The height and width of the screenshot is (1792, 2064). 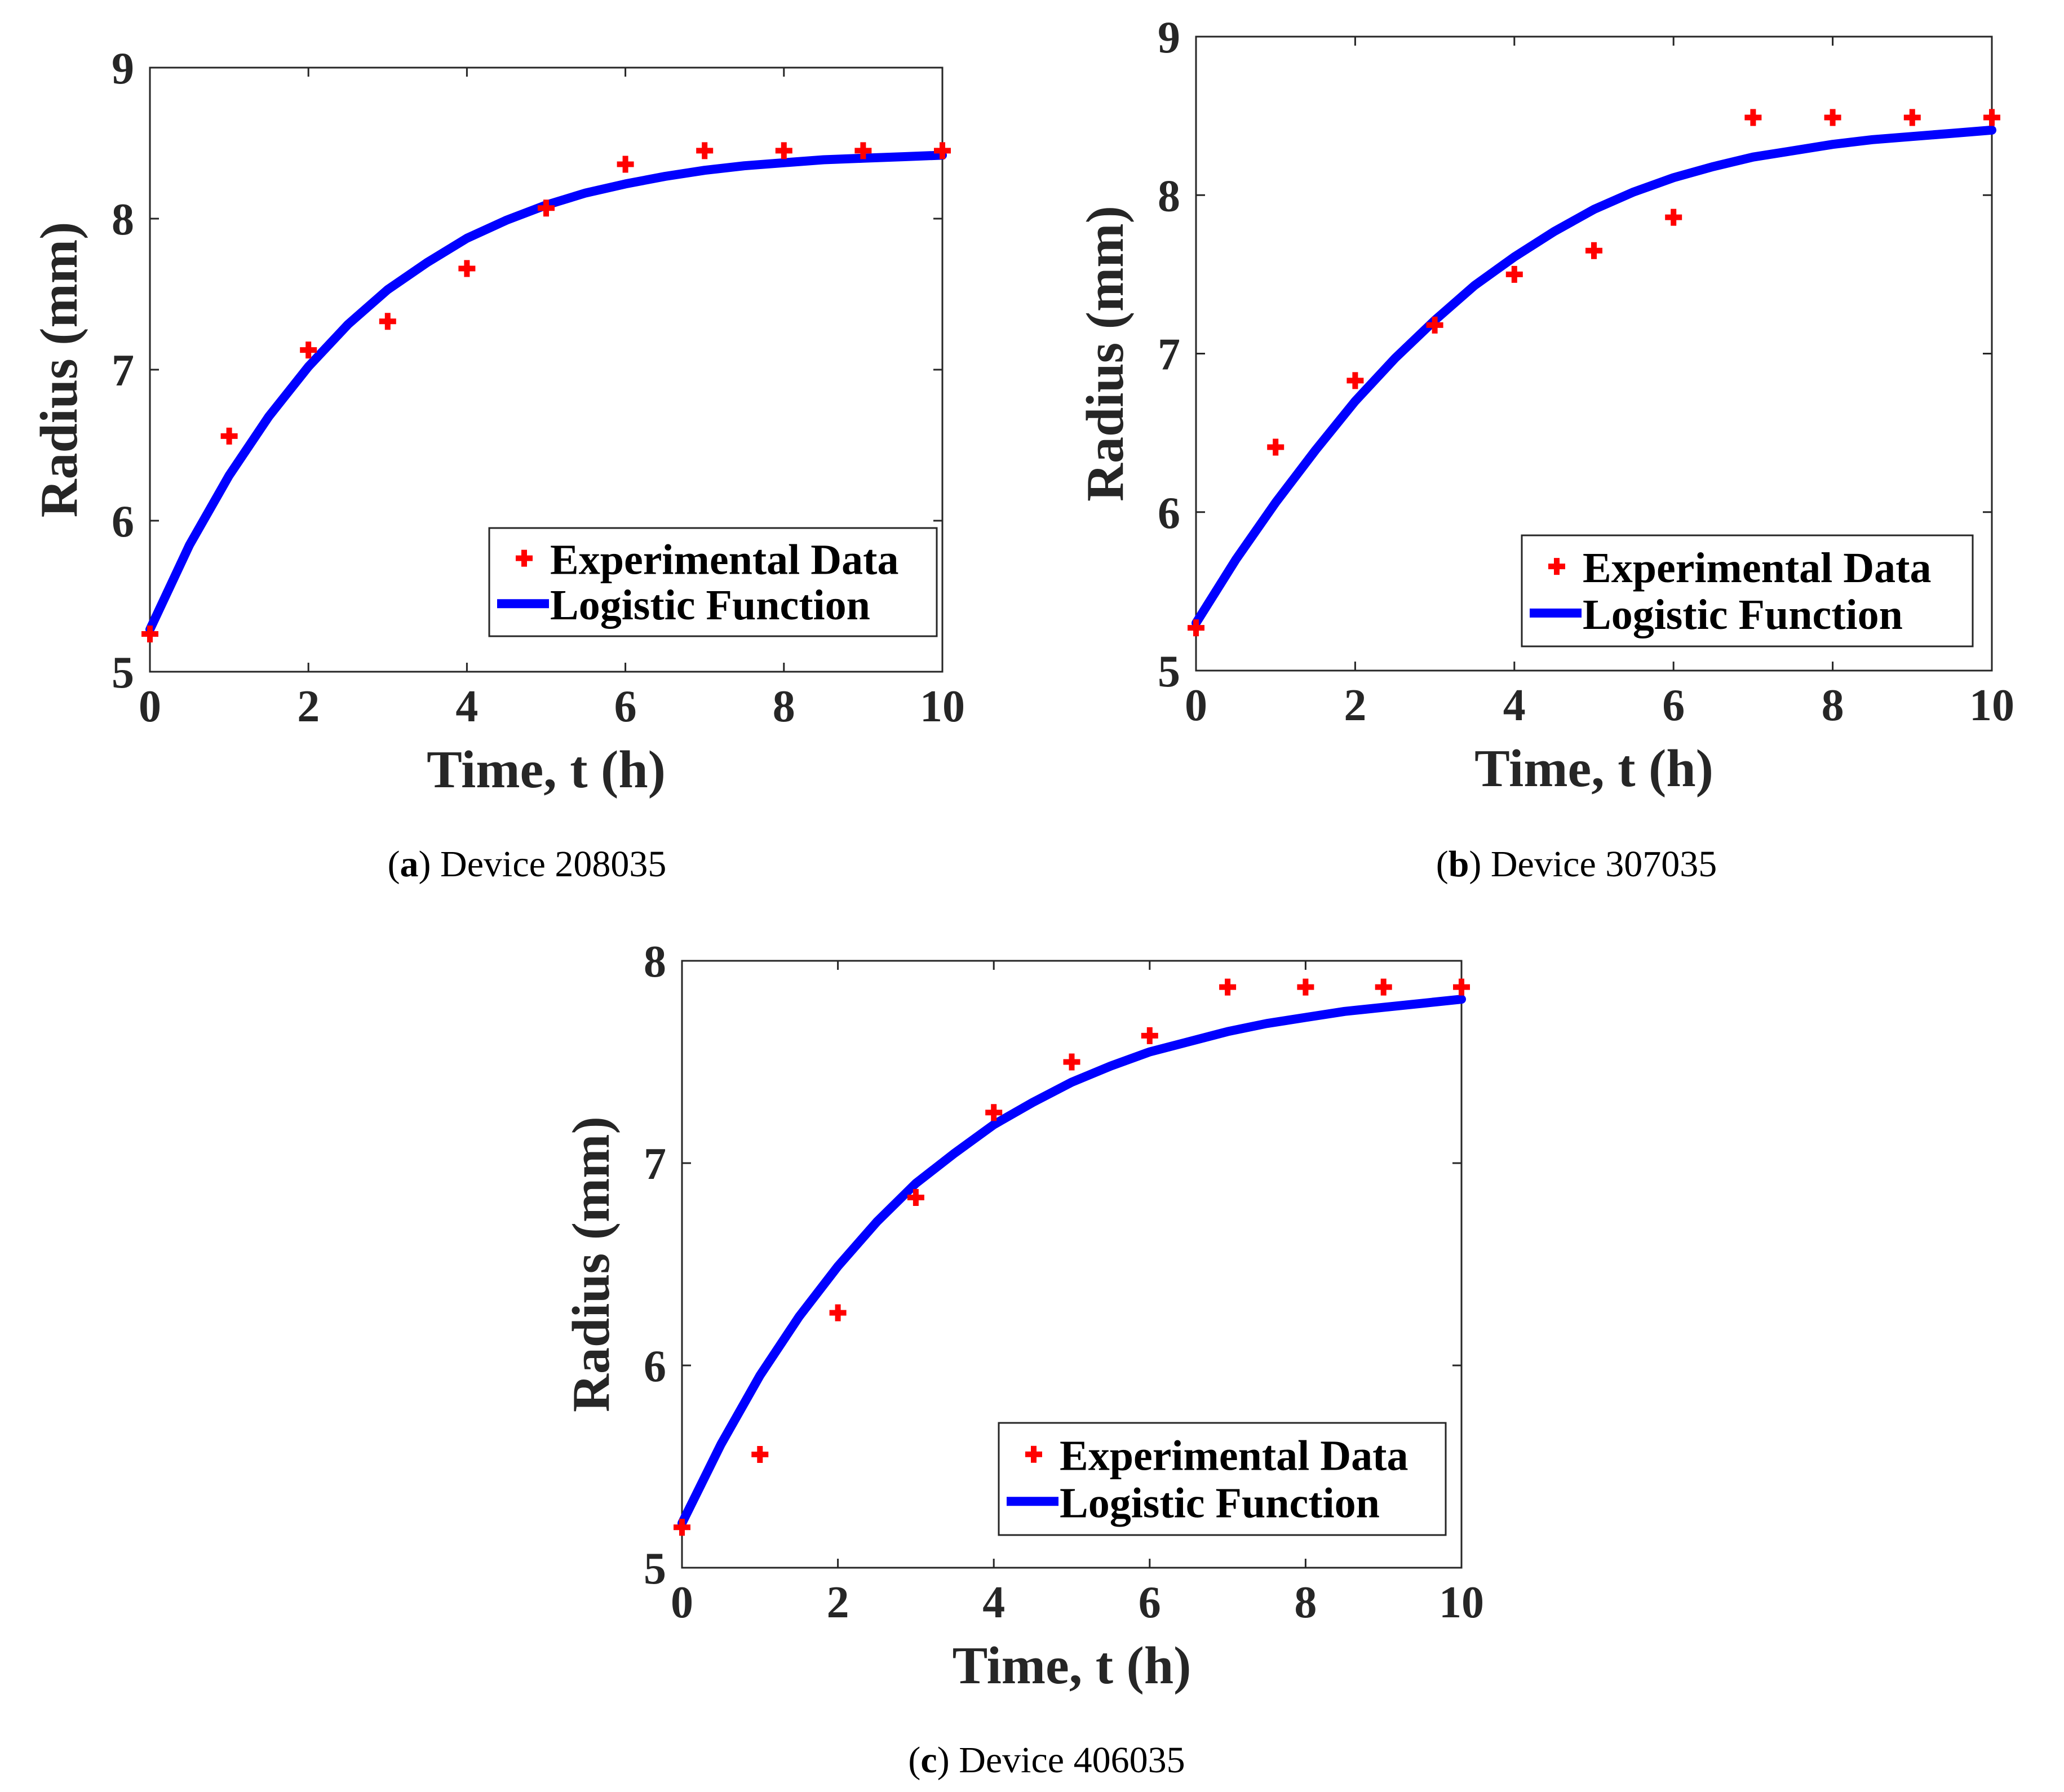 I want to click on caption-letter: c, so click(x=929, y=1760).